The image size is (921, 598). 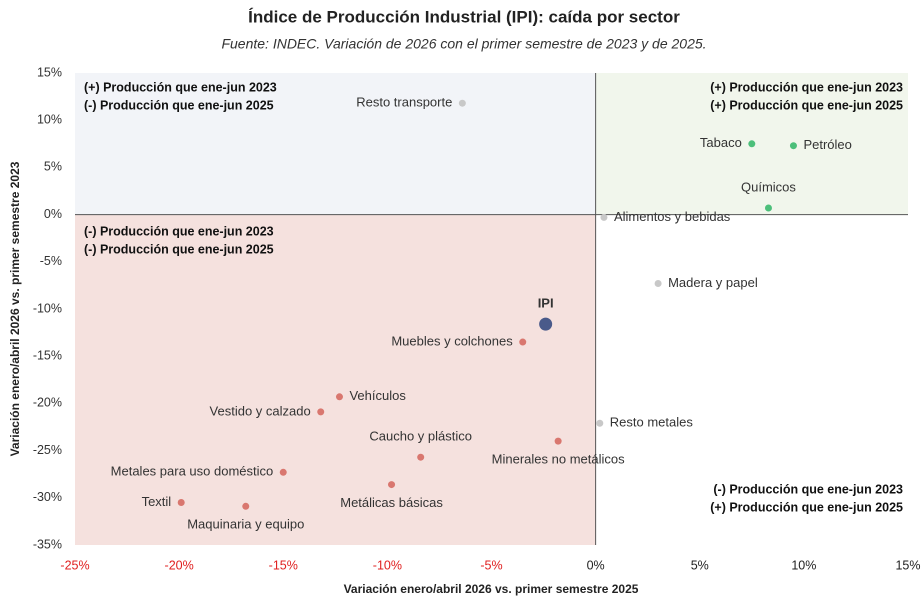 What do you see at coordinates (721, 142) in the screenshot?
I see `point-label: Tabaco` at bounding box center [721, 142].